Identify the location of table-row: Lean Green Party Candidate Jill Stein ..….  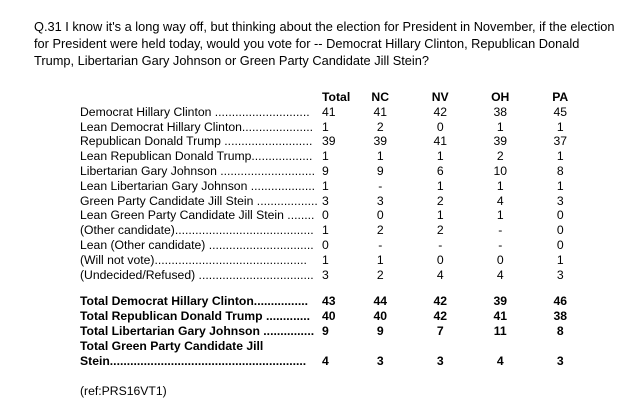
(335, 215).